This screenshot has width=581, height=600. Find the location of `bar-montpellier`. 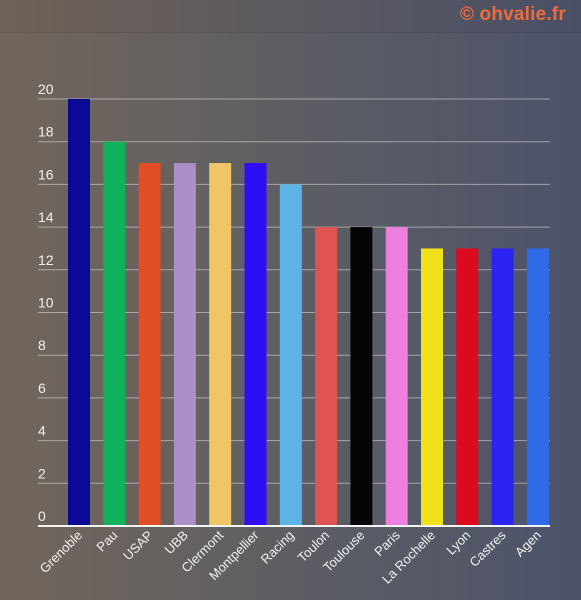

bar-montpellier is located at coordinates (255, 345).